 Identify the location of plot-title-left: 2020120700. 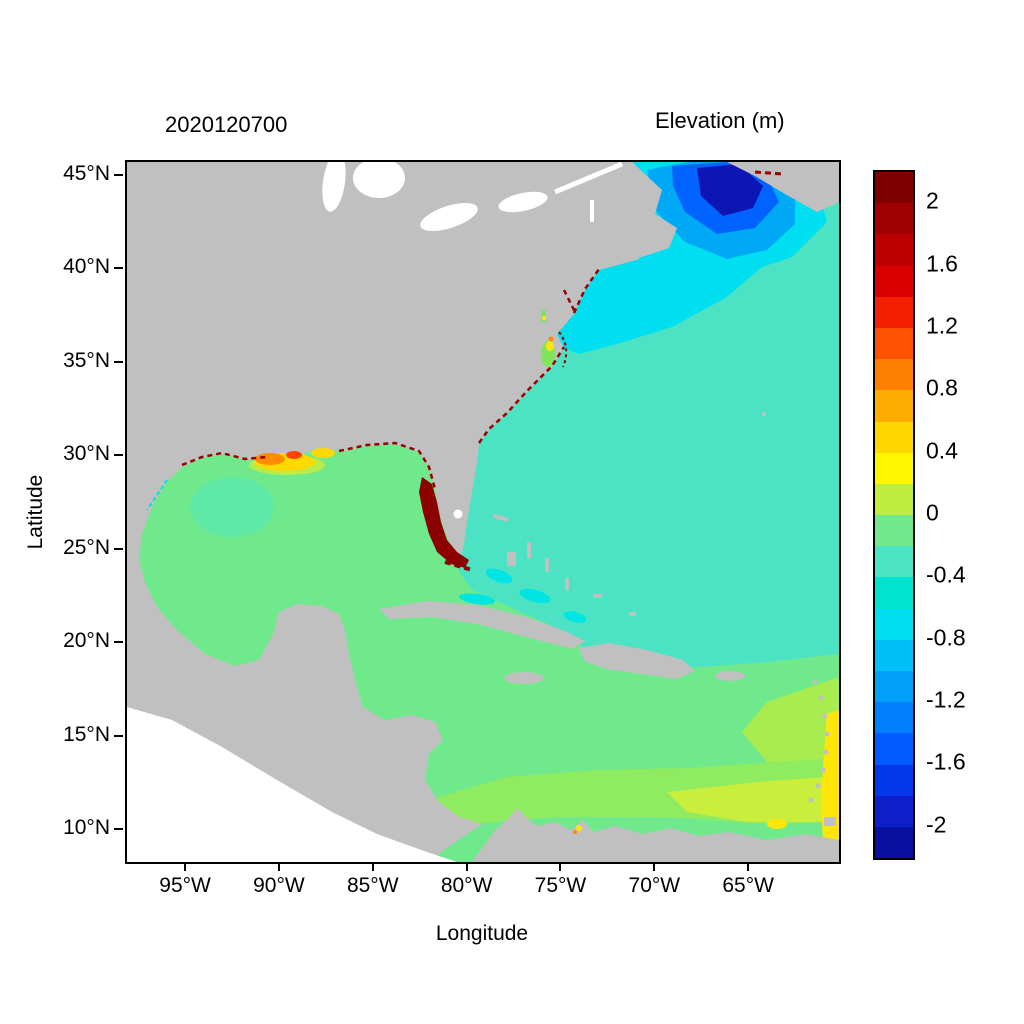
(226, 124).